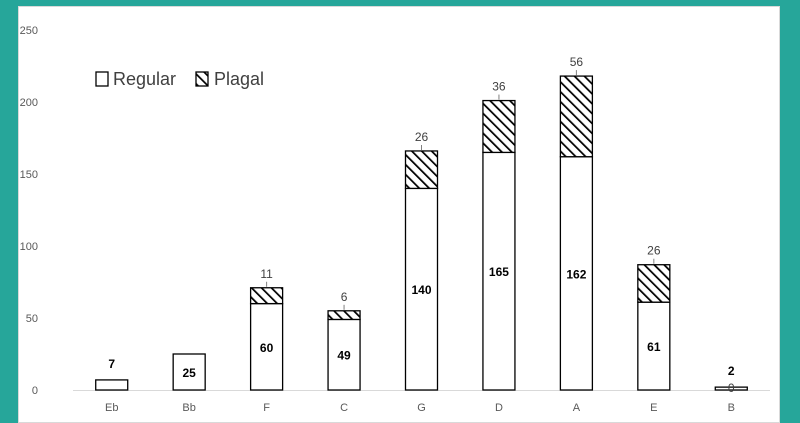  Describe the element at coordinates (577, 408) in the screenshot. I see `x-tick-label: A` at that location.